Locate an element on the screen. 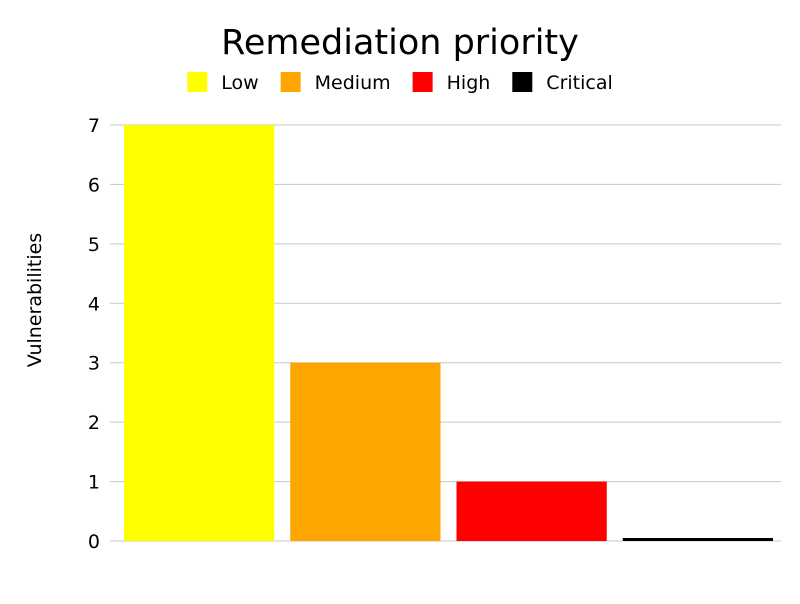 The width and height of the screenshot is (800, 604). y-tick-label: 1 is located at coordinates (94, 483).